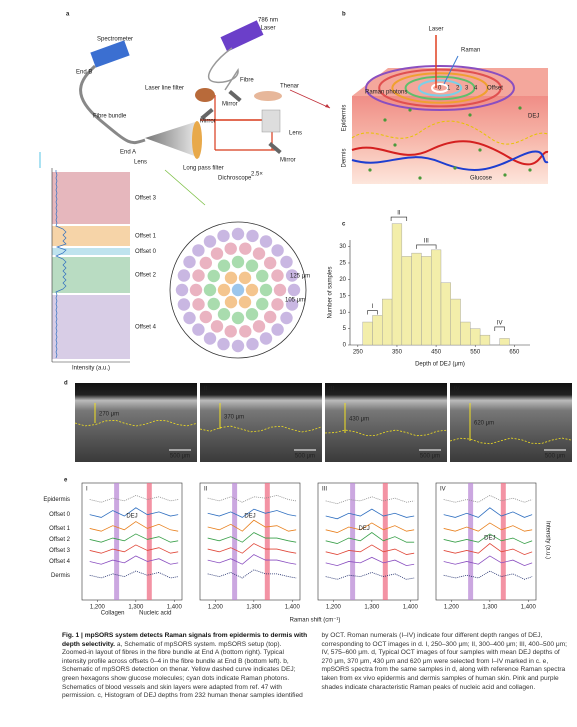  What do you see at coordinates (60, 529) in the screenshot?
I see `trace-label: Offset 1` at bounding box center [60, 529].